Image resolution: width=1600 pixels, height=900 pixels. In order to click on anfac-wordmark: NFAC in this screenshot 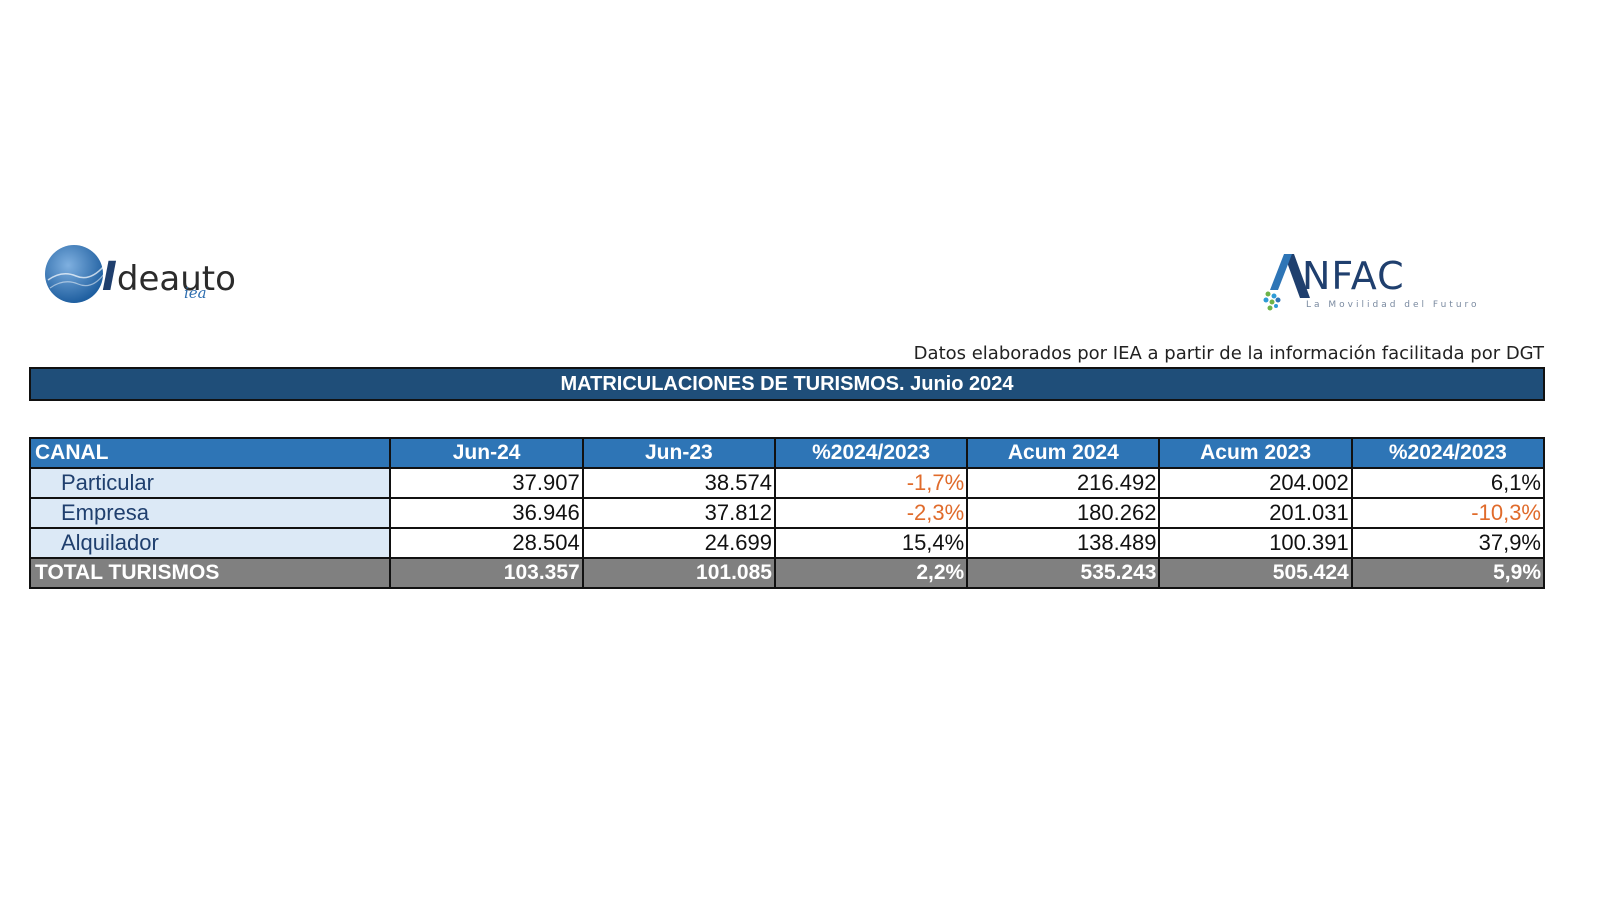, I will do `click(1353, 276)`.